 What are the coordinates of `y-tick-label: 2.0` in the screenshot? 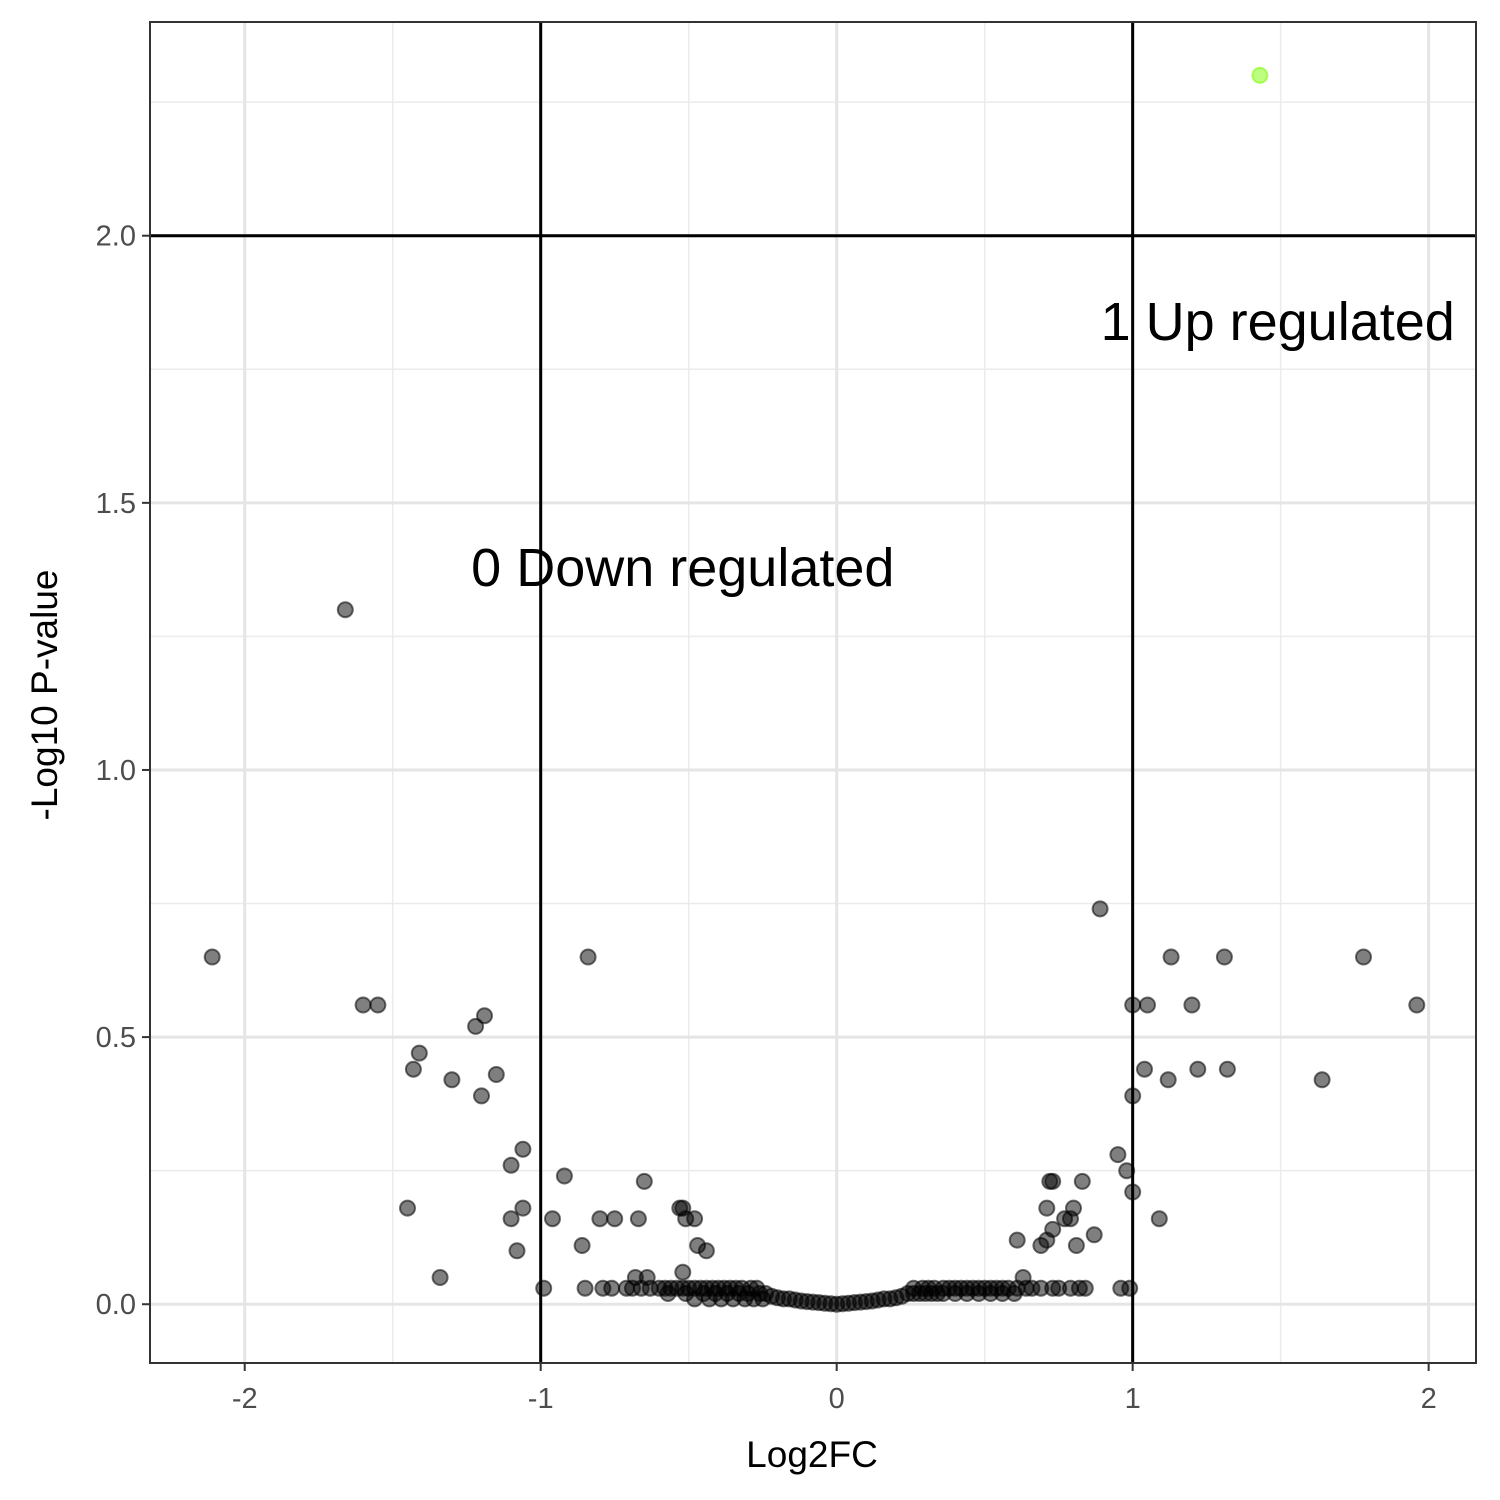 It's located at (116, 237).